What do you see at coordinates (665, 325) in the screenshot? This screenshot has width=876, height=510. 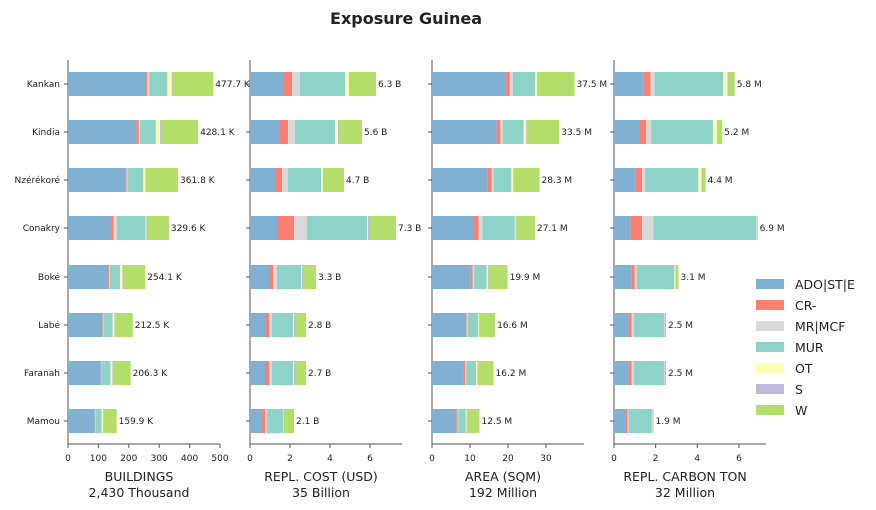 I see `bar-labe-s` at bounding box center [665, 325].